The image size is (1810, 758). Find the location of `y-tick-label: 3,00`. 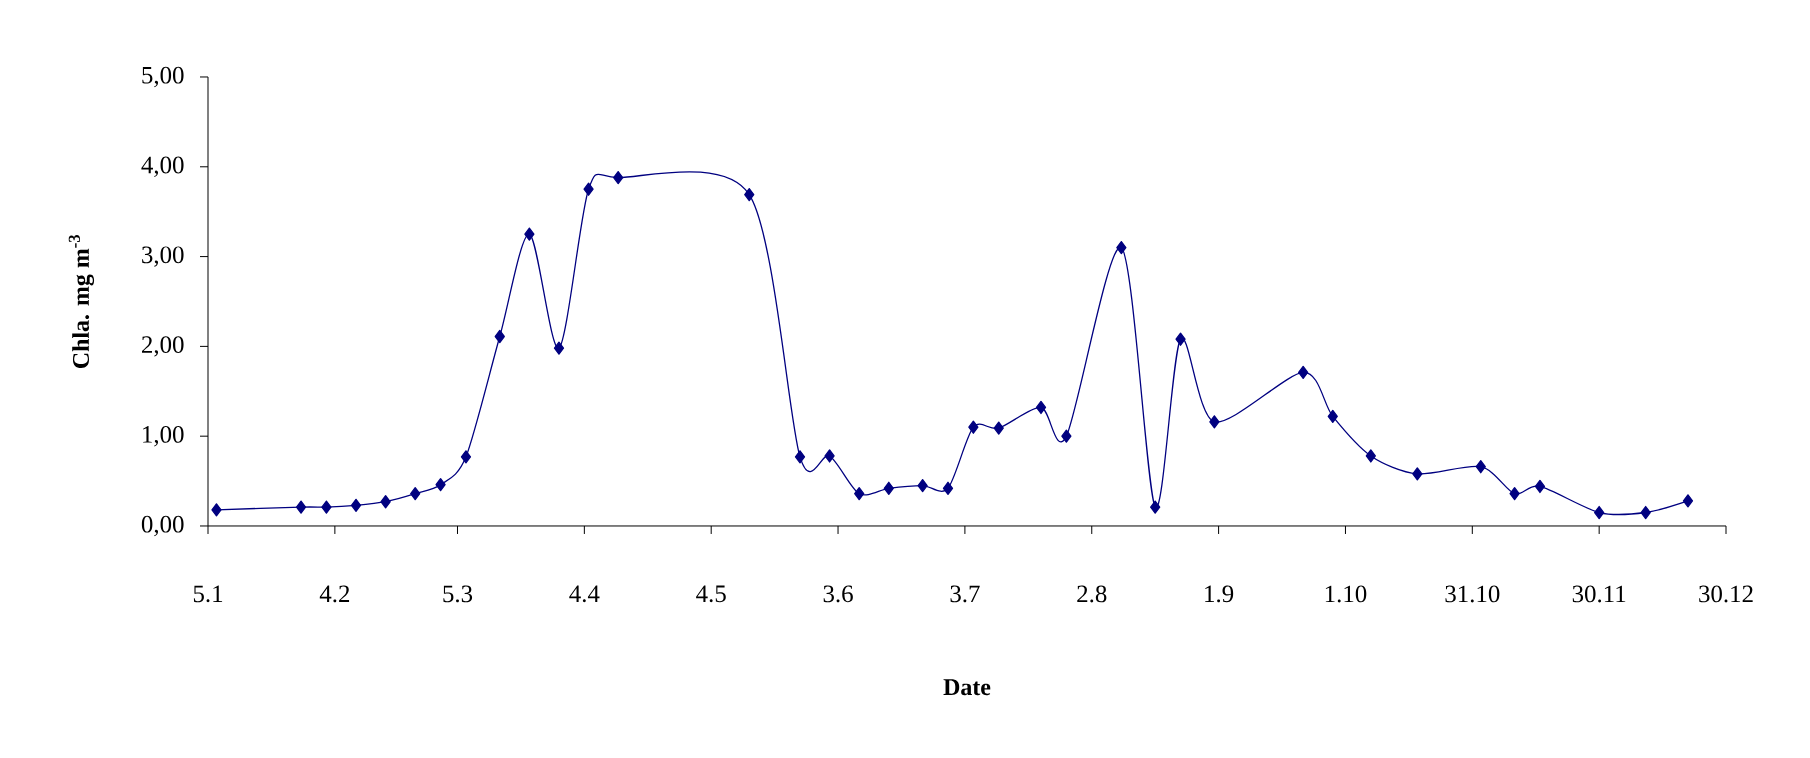

y-tick-label: 3,00 is located at coordinates (163, 256).